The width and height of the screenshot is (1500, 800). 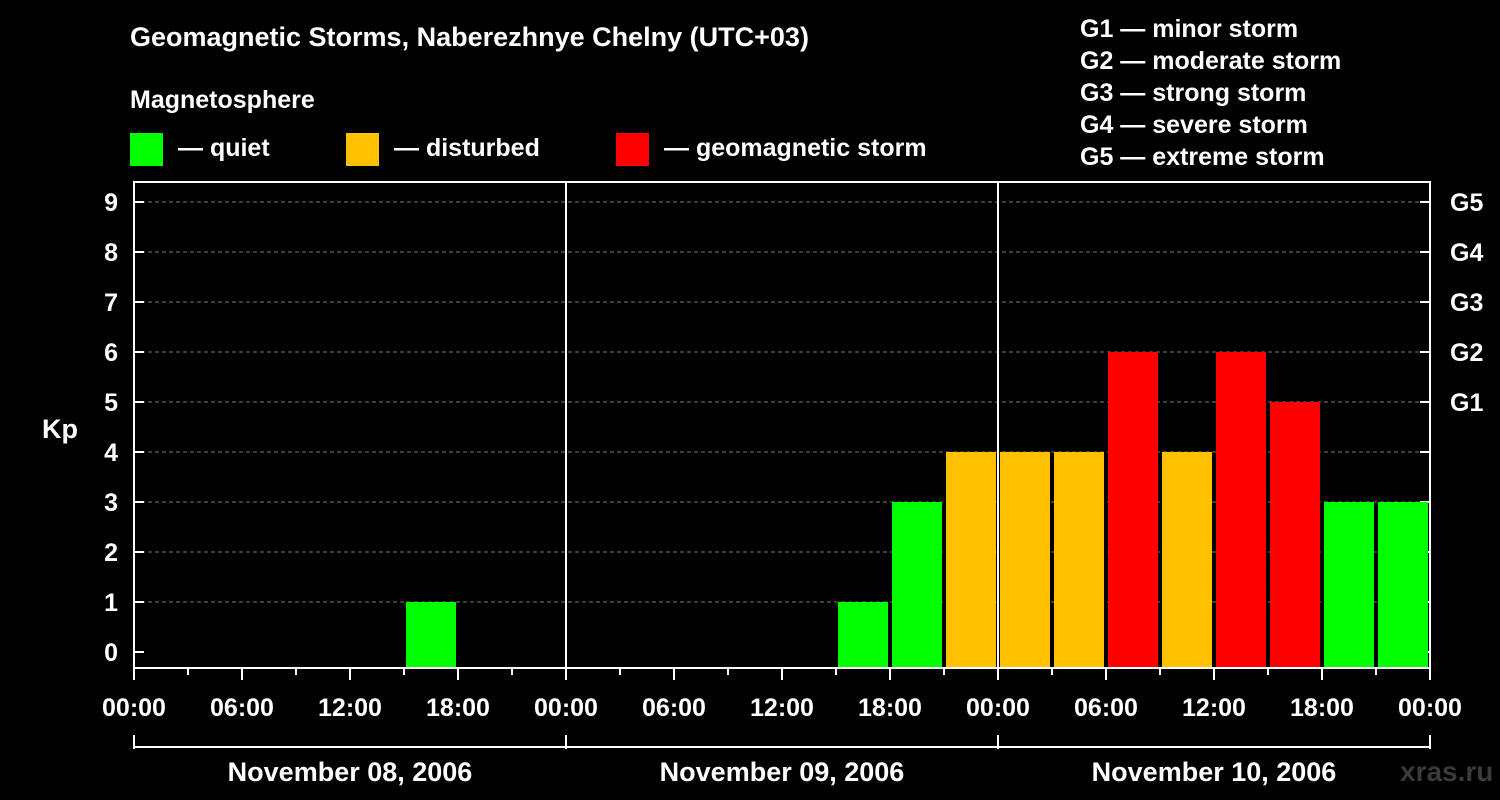 I want to click on day-label: November 10, 2006, so click(x=1214, y=772).